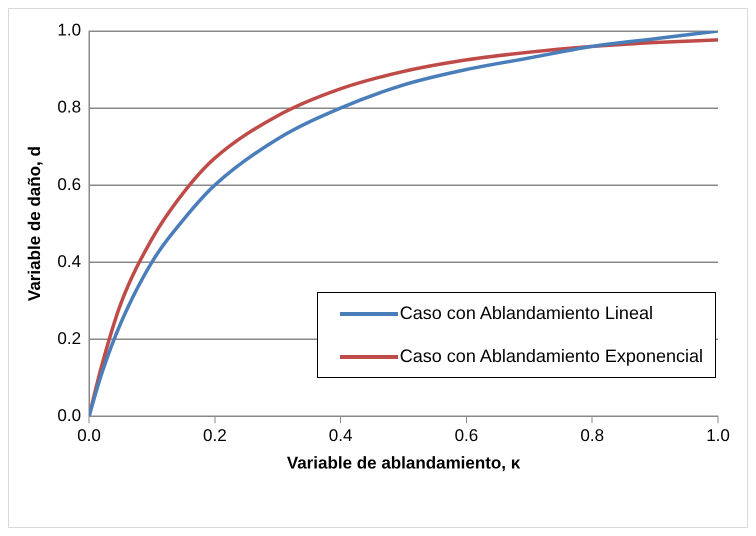  What do you see at coordinates (89, 436) in the screenshot?
I see `x-tick-label: 0.0` at bounding box center [89, 436].